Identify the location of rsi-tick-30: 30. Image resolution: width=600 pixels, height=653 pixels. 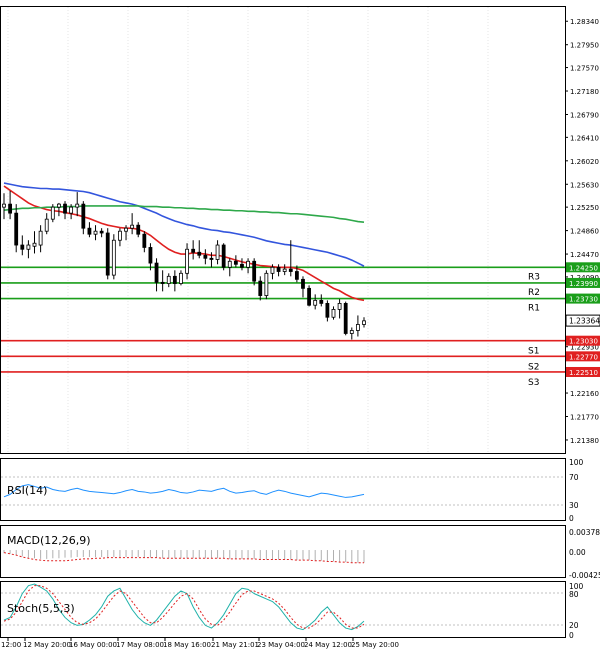
(574, 505).